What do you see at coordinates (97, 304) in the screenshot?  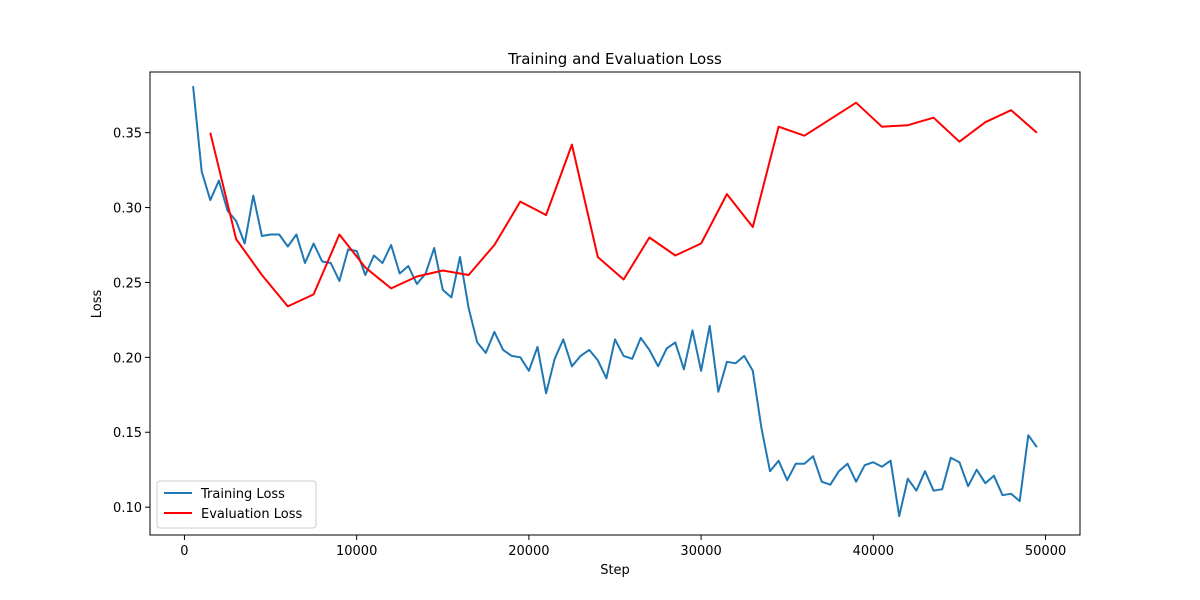 I see `y-axis-label: Loss` at bounding box center [97, 304].